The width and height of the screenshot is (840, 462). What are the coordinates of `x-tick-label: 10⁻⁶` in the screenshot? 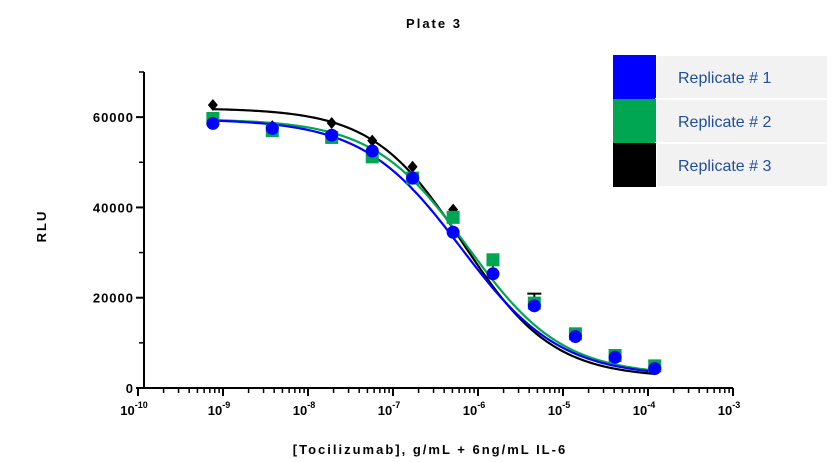 It's located at (474, 409).